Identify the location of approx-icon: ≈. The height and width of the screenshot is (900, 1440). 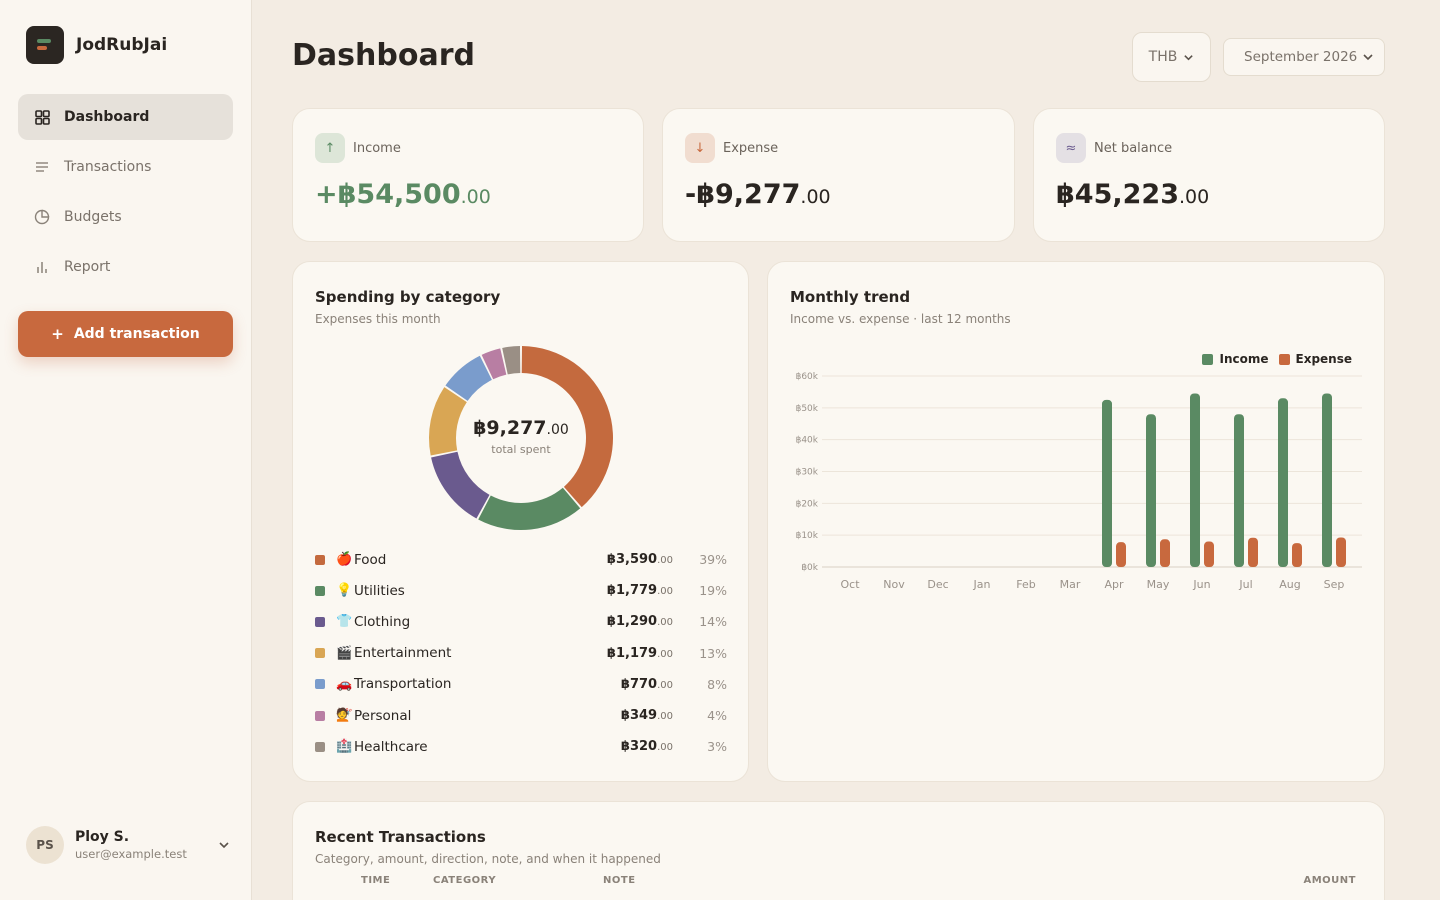
(1071, 148).